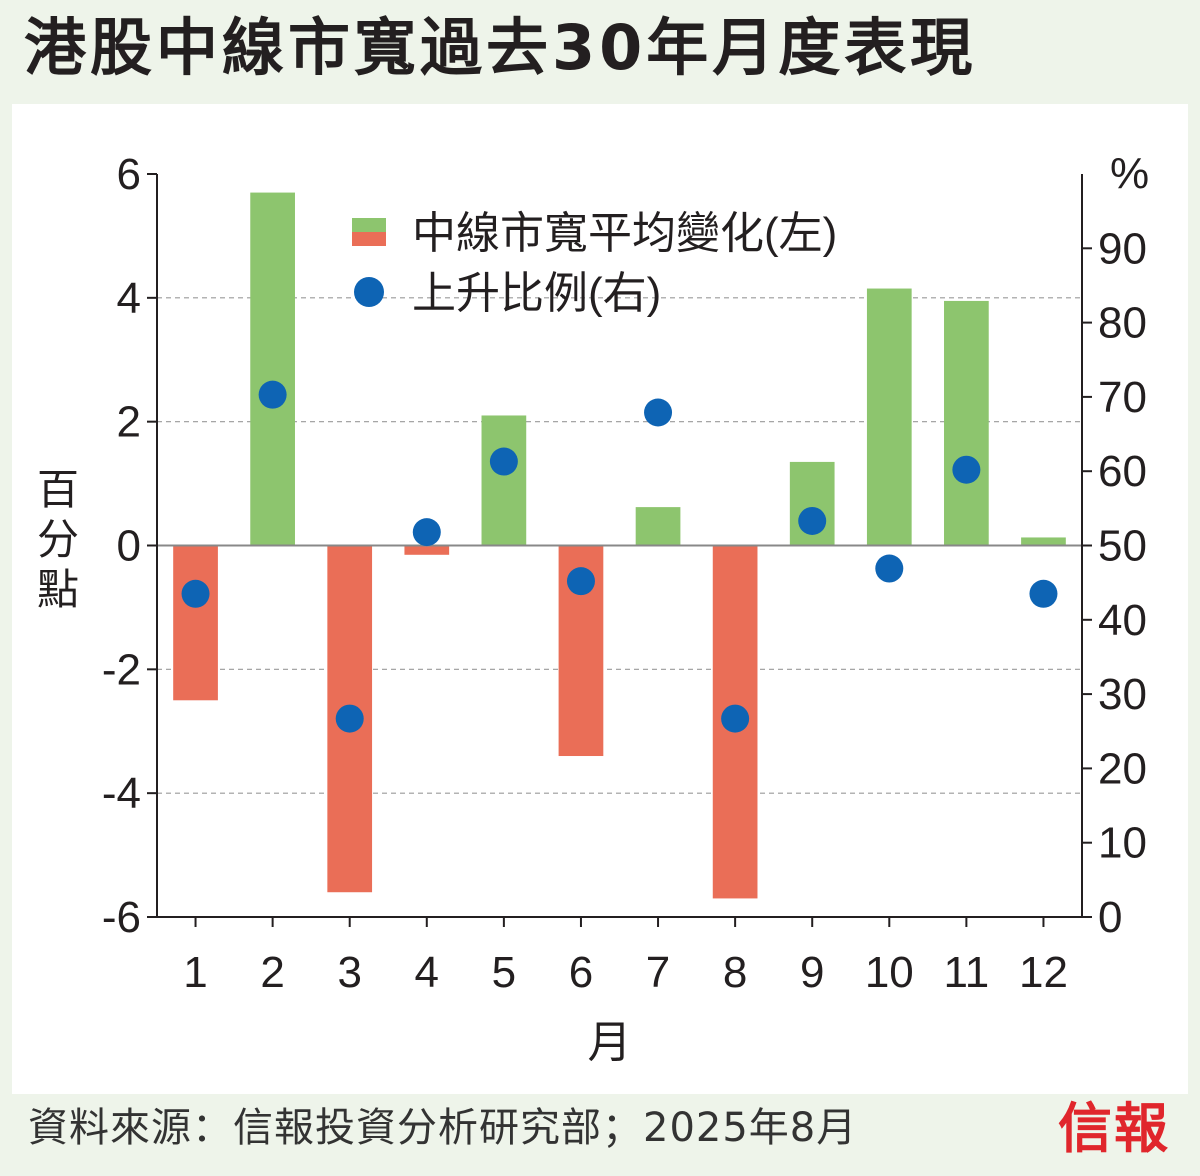 The image size is (1200, 1176). I want to click on left-tick-label: 6, so click(129, 174).